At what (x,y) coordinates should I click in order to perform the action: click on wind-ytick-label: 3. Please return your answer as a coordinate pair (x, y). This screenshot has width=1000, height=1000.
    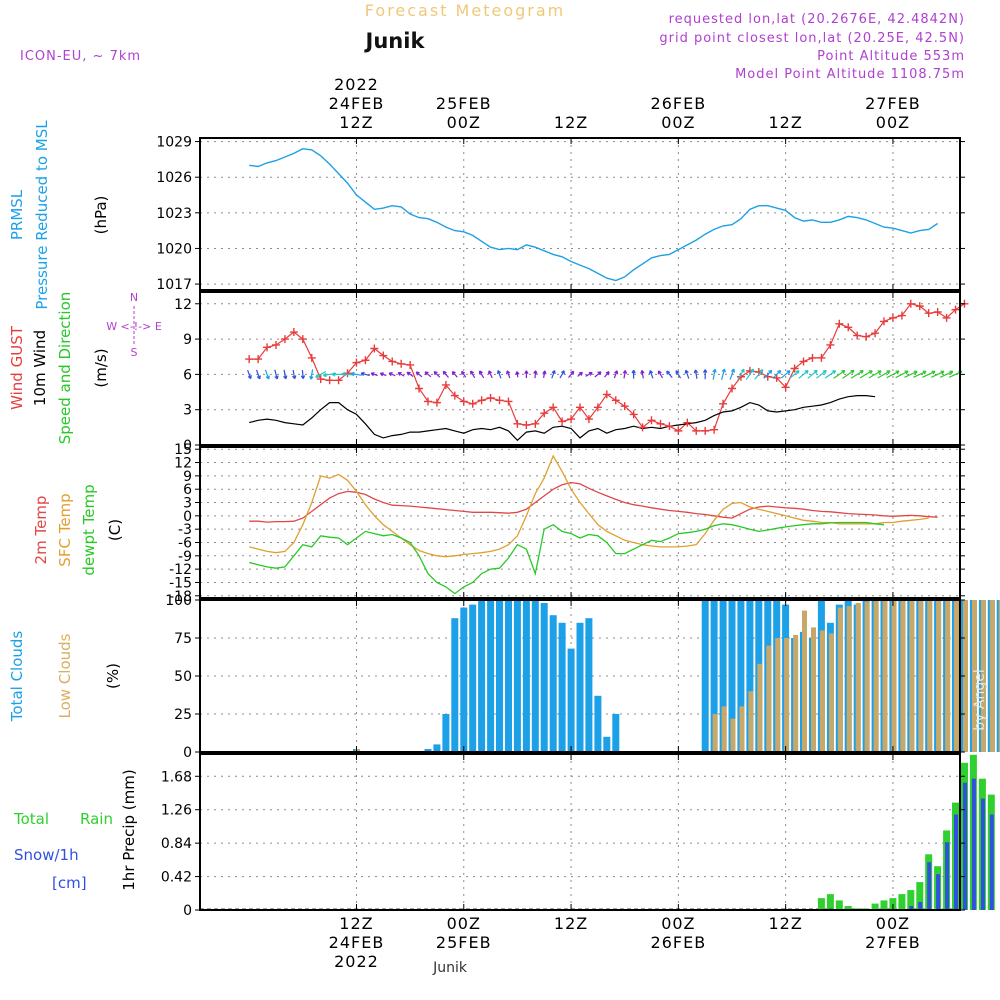
    Looking at the image, I should click on (187, 411).